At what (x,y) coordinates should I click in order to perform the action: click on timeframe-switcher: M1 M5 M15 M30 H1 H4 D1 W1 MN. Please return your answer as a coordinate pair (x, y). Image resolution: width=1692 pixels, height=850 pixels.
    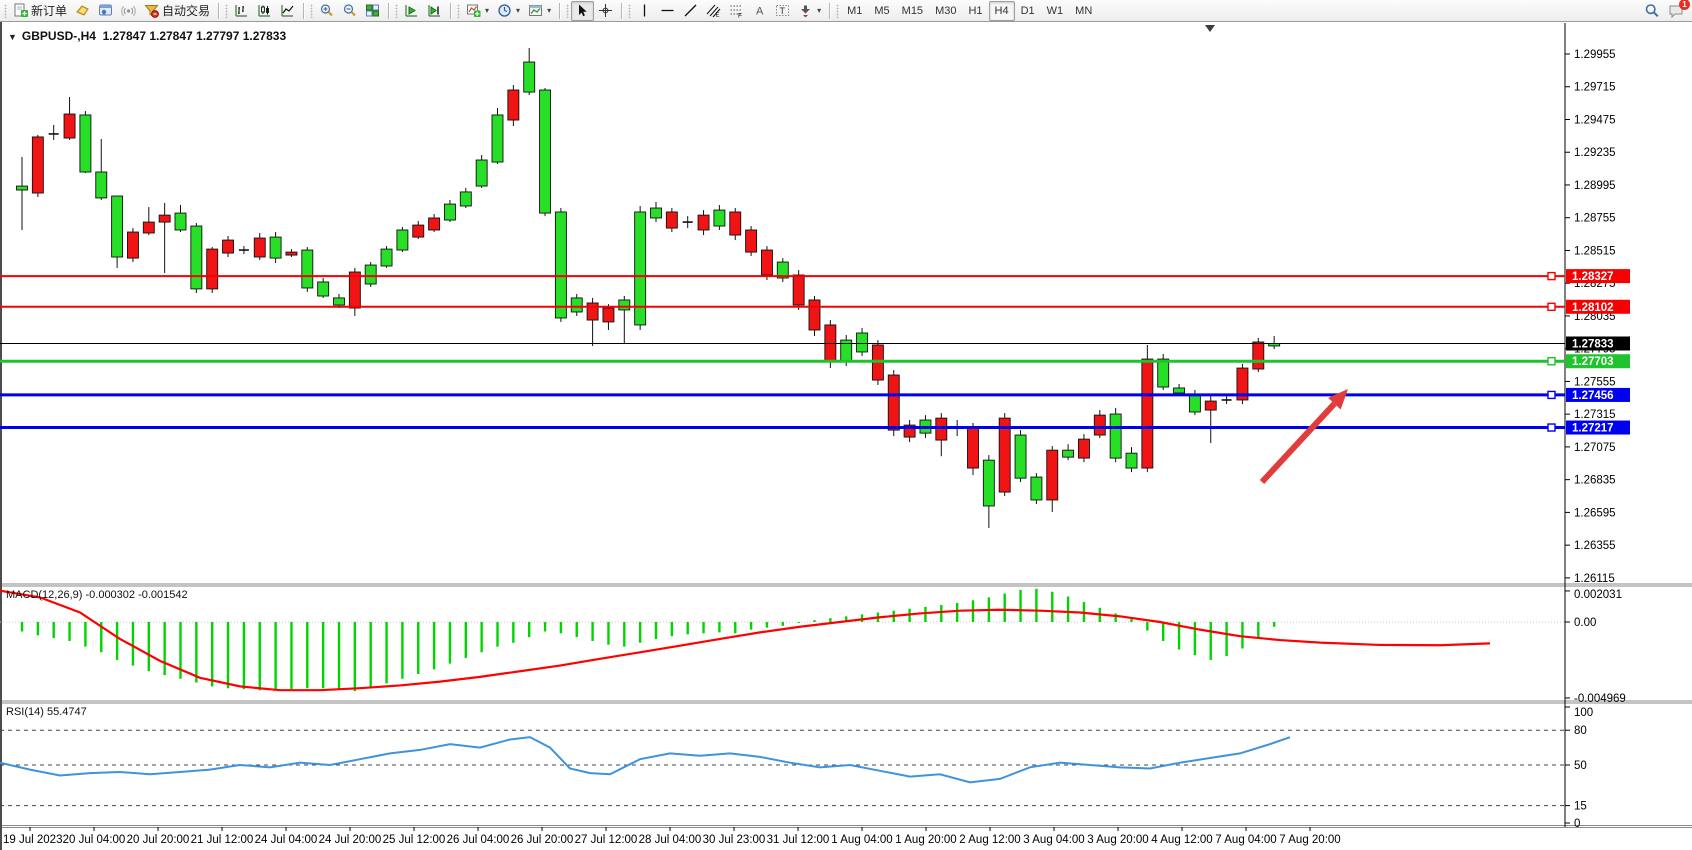
    Looking at the image, I should click on (969, 10).